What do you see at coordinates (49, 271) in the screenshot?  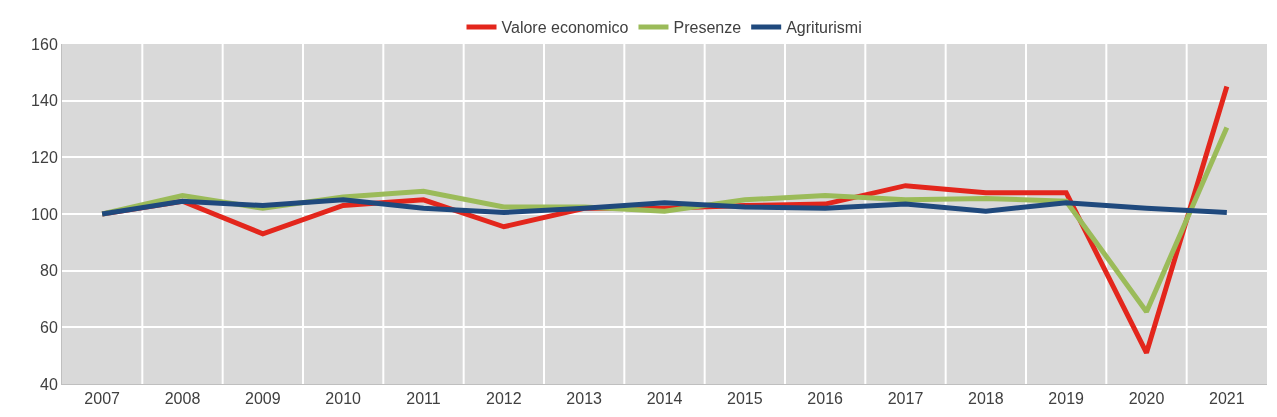 I see `y-tick-label: 80` at bounding box center [49, 271].